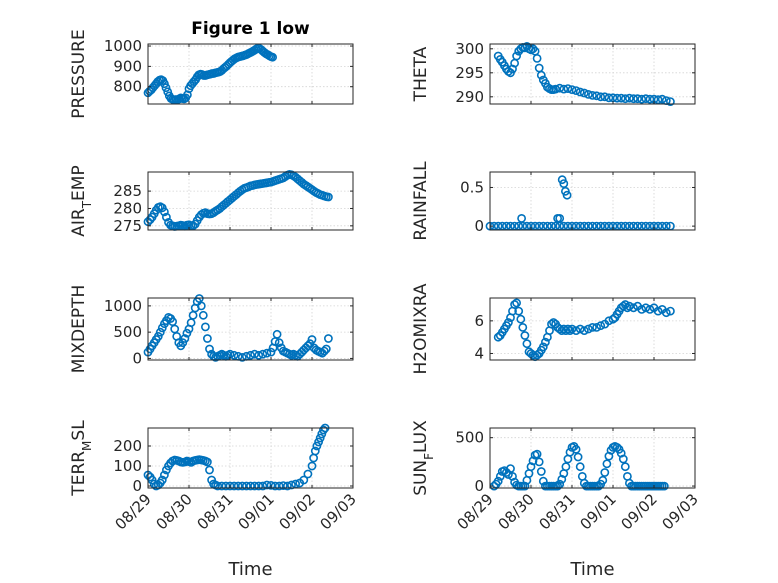 The width and height of the screenshot is (778, 583). What do you see at coordinates (479, 321) in the screenshot?
I see `panel-6-ytick-label: 6` at bounding box center [479, 321].